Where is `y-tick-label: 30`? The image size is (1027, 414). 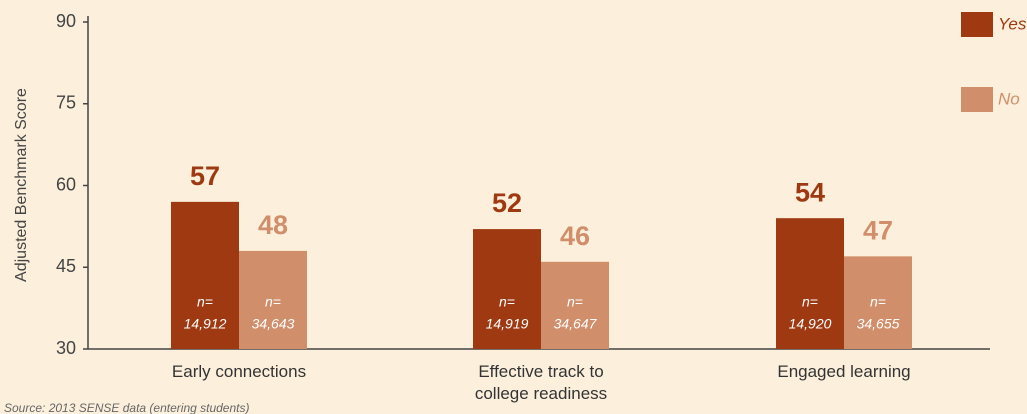
y-tick-label: 30 is located at coordinates (66, 348).